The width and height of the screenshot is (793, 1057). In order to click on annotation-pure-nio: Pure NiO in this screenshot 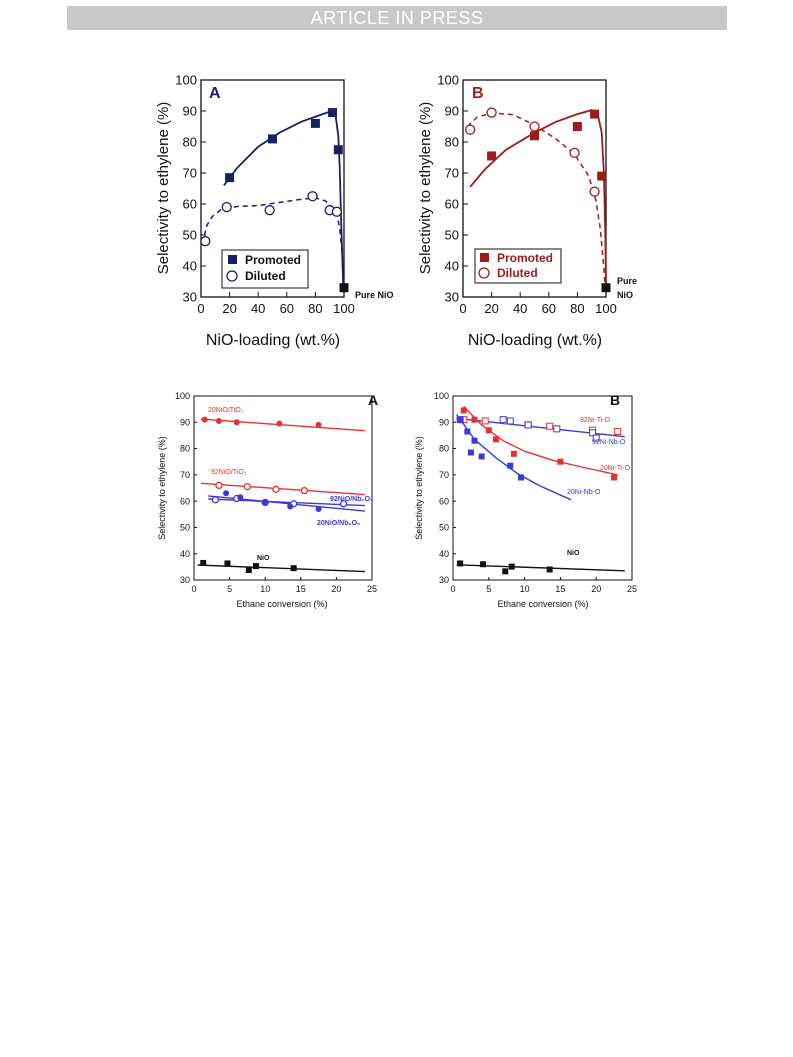, I will do `click(374, 295)`.